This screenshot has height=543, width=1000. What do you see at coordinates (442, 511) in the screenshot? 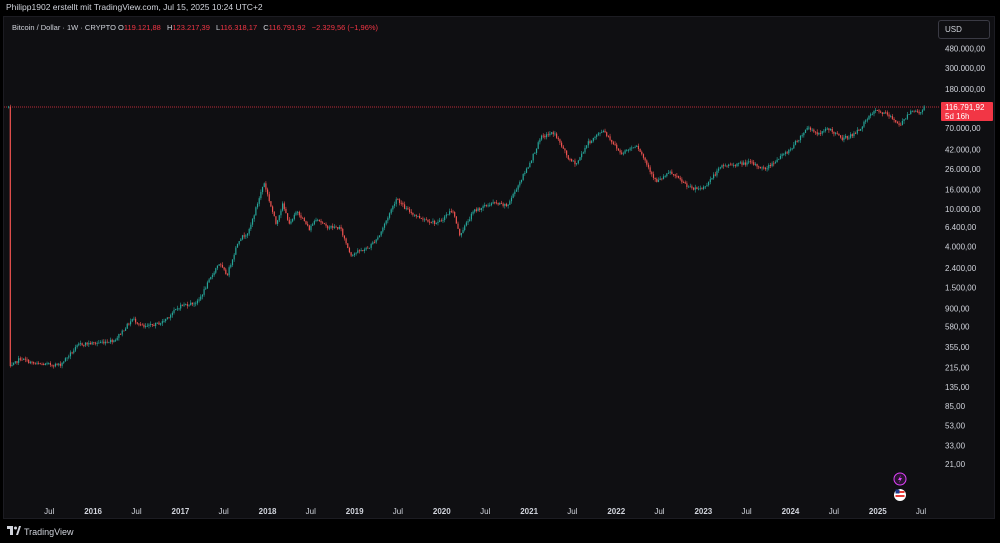
I see `x-tick-label: 2020` at bounding box center [442, 511].